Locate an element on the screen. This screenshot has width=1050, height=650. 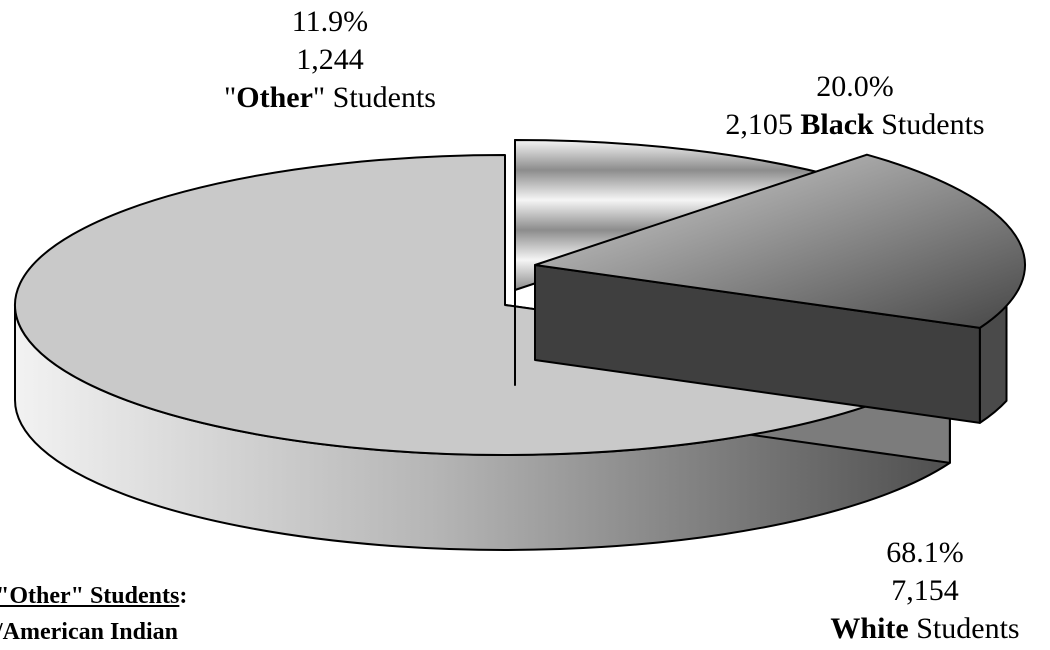
slice-percent-other: 11.9% is located at coordinates (330, 21).